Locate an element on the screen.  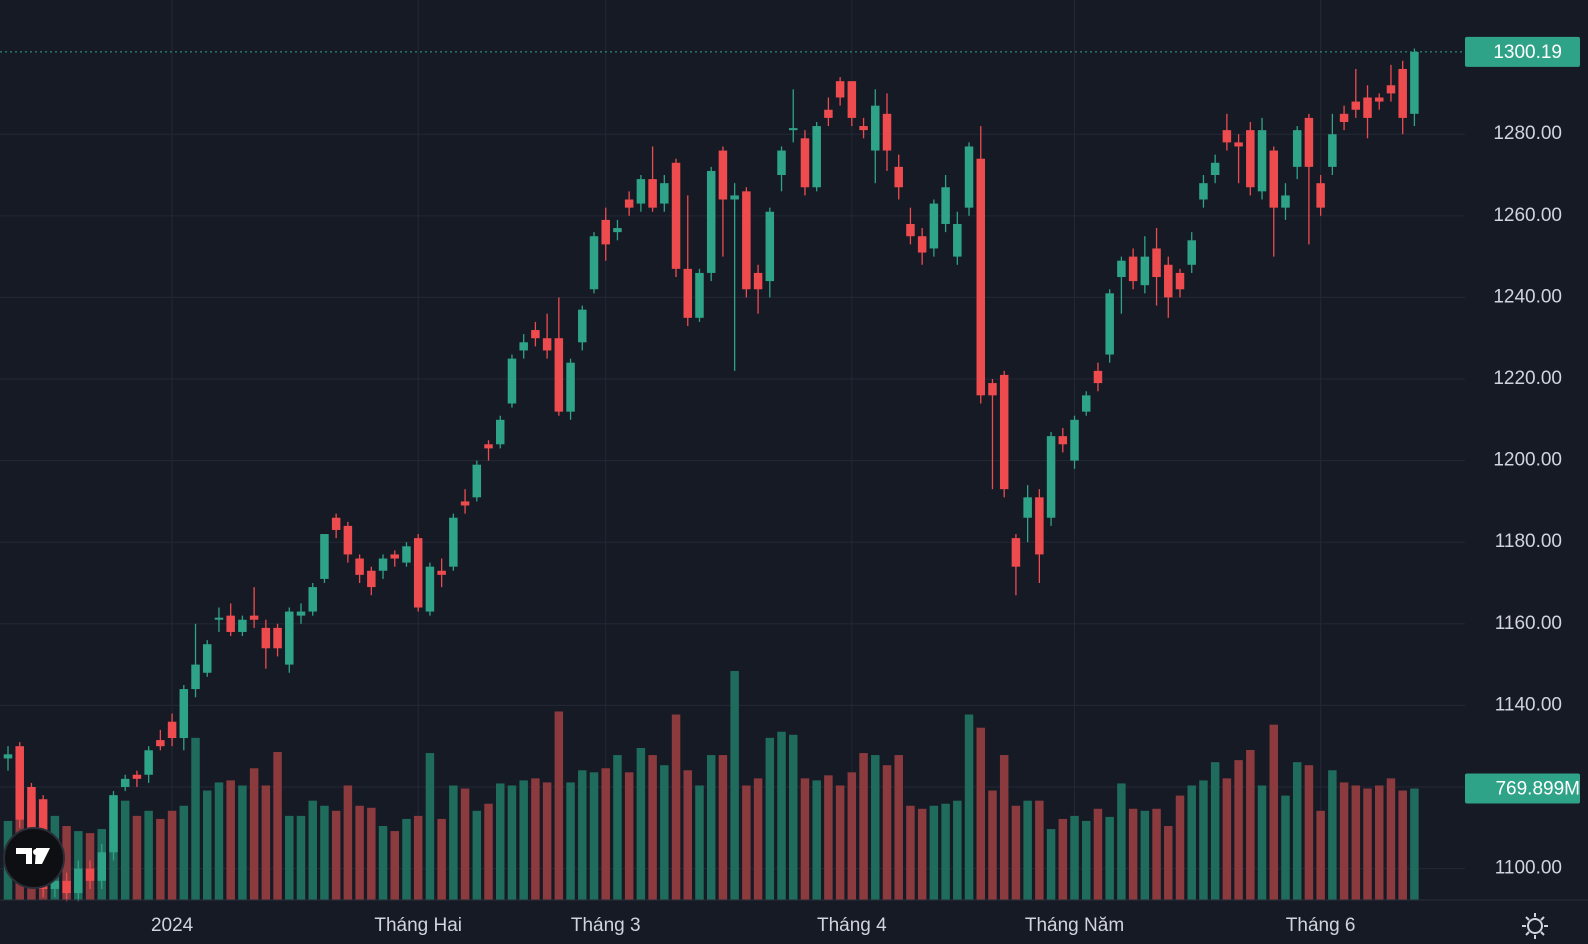
last-volume-label: 769.899M is located at coordinates (1537, 789).